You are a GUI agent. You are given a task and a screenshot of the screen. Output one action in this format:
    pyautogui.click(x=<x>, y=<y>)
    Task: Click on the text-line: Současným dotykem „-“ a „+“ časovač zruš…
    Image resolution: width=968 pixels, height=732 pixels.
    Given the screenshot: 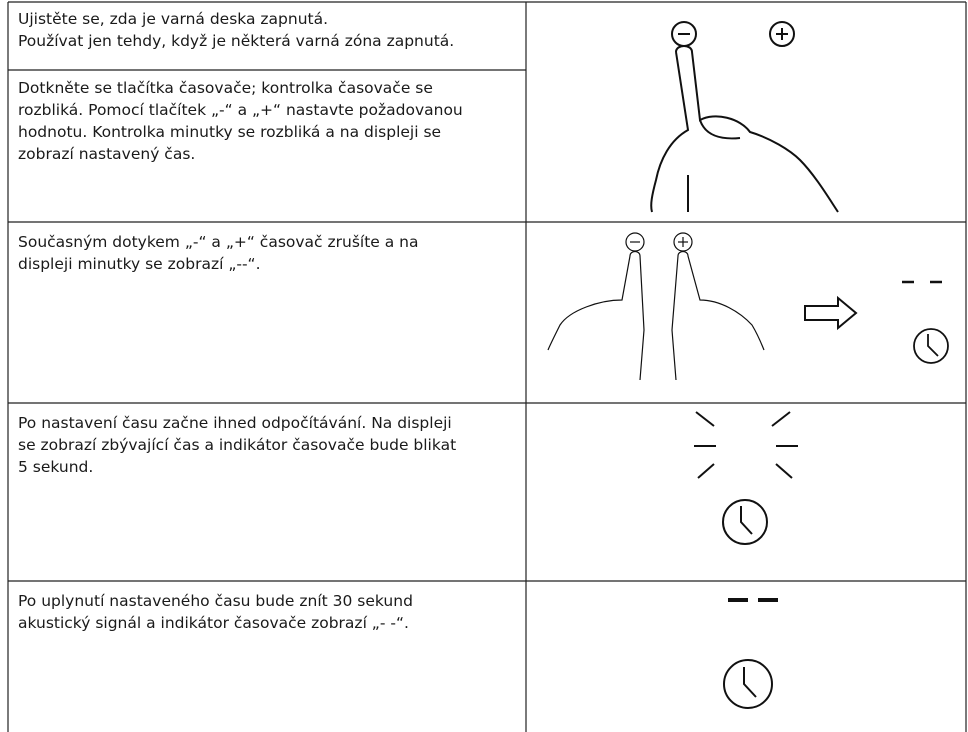 What is the action you would take?
    pyautogui.click(x=218, y=242)
    